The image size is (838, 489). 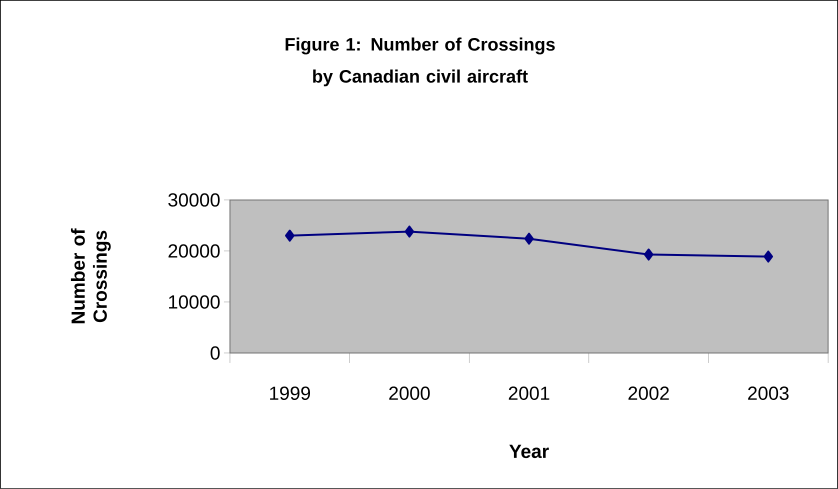 What do you see at coordinates (215, 353) in the screenshot?
I see `y-tick-label: 0` at bounding box center [215, 353].